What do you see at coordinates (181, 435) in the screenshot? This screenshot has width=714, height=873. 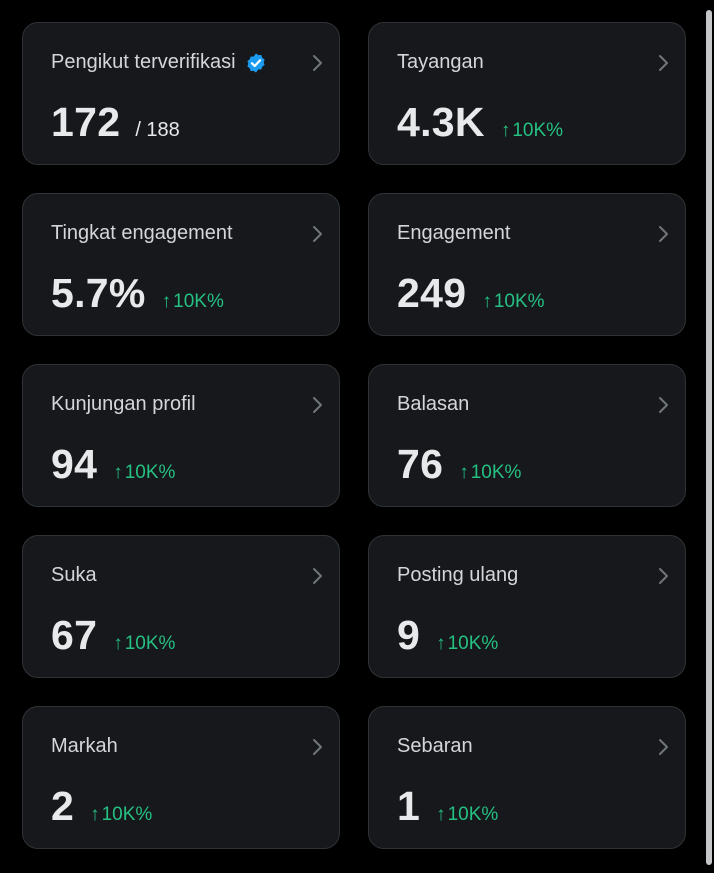 I see `metric-card-profile-visits: Kunjungan profil 94 ↑ 10K%` at bounding box center [181, 435].